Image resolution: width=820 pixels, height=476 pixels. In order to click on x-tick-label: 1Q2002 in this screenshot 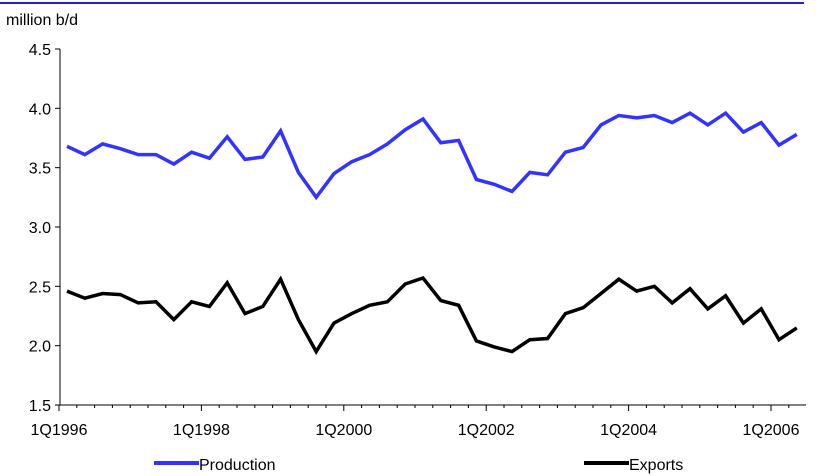, I will do `click(486, 430)`.